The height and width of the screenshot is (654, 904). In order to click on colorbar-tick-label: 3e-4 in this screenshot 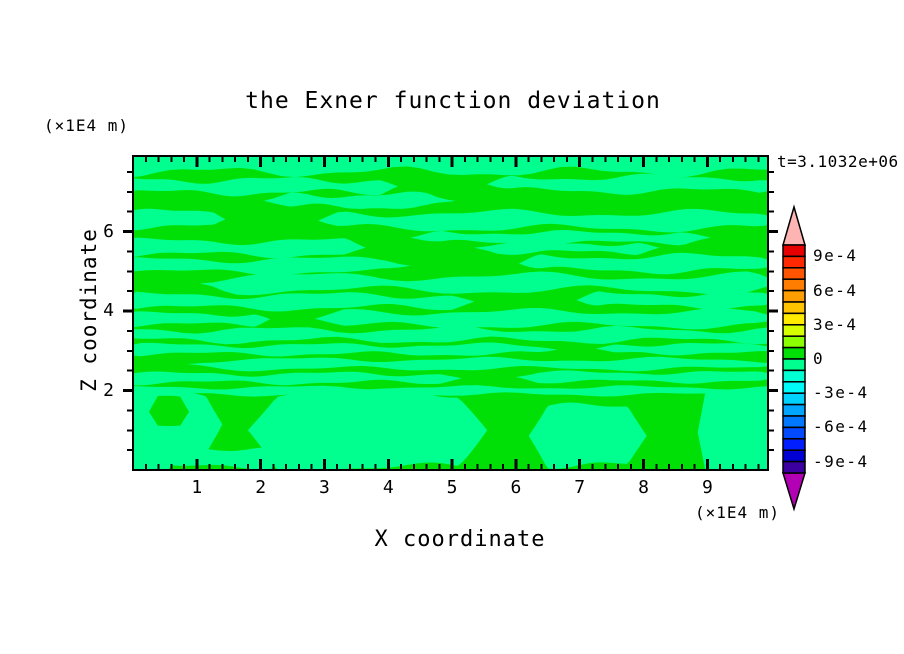, I will do `click(835, 324)`.